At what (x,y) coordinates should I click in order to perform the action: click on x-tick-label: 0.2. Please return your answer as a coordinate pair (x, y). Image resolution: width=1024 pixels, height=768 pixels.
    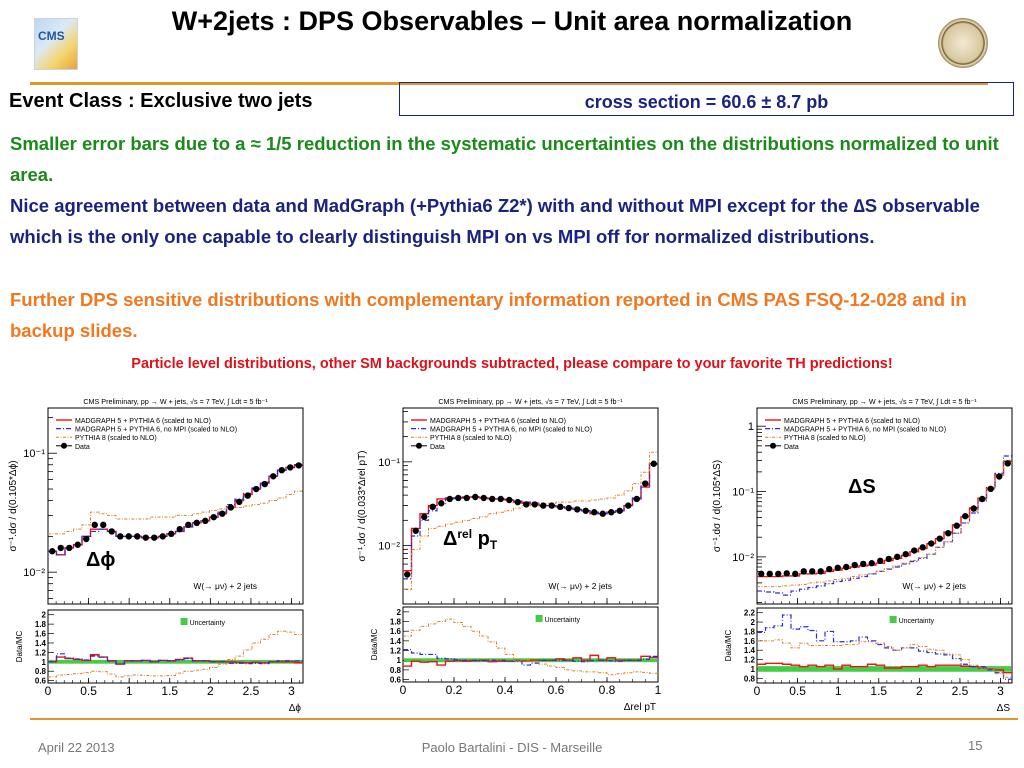
    Looking at the image, I should click on (454, 690).